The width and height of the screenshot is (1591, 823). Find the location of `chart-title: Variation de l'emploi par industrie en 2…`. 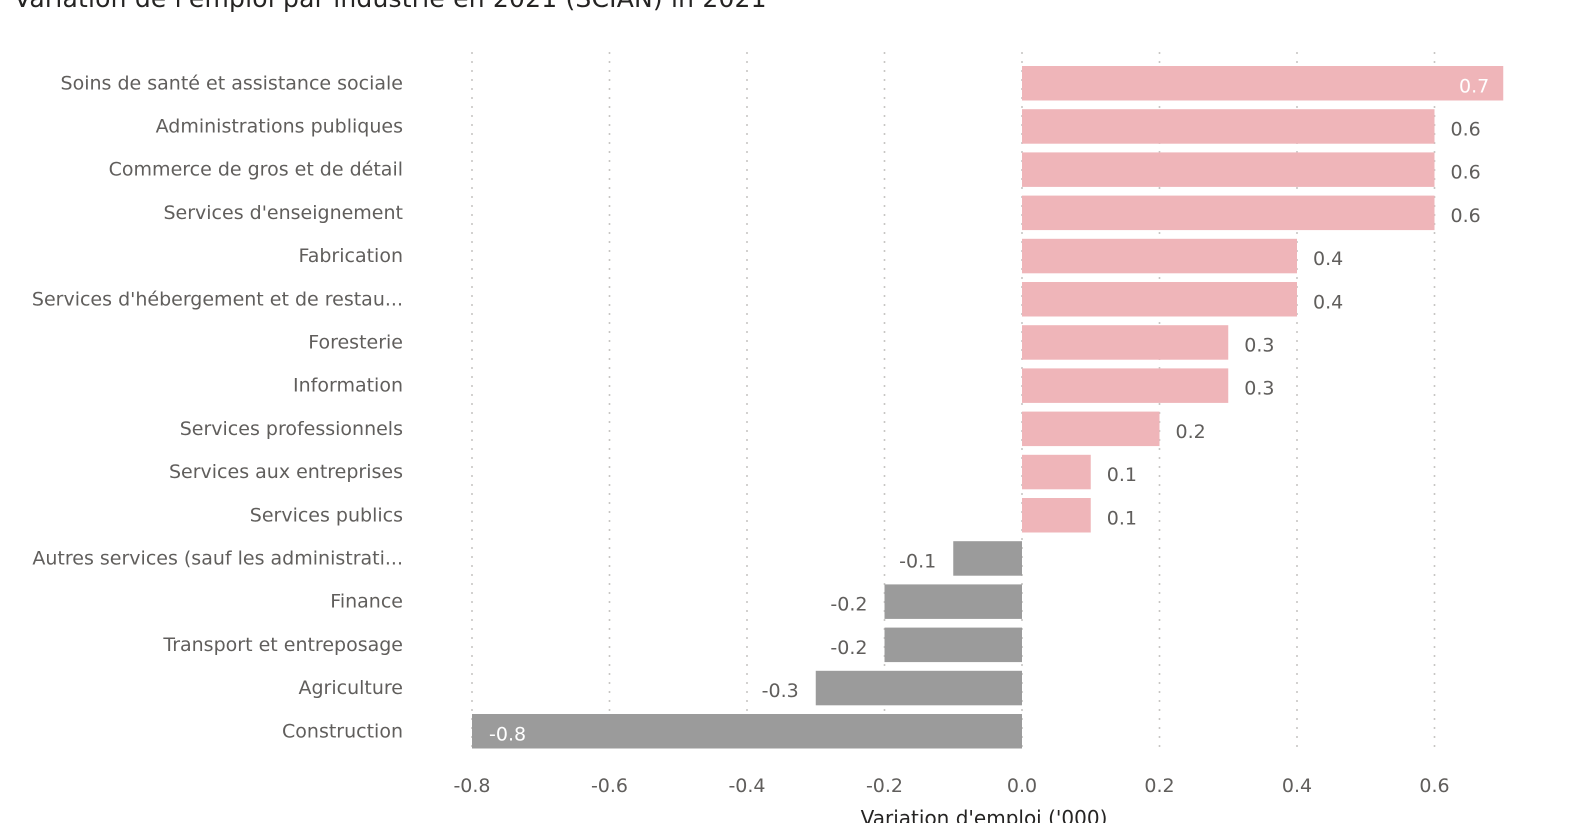

chart-title: Variation de l'emploi par industrie en 2… is located at coordinates (390, 6).